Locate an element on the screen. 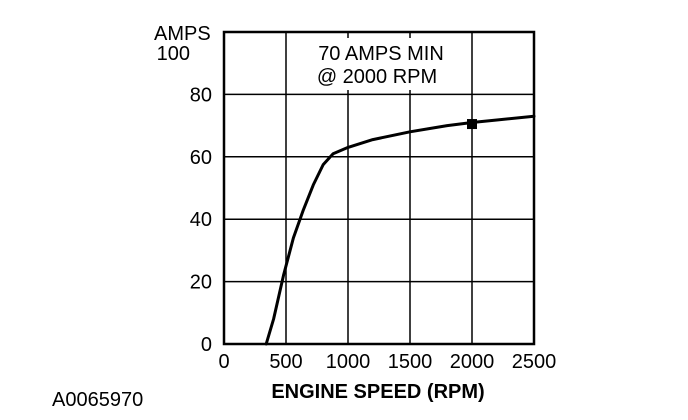 The width and height of the screenshot is (688, 420). y-tick-label: 60 is located at coordinates (201, 158).